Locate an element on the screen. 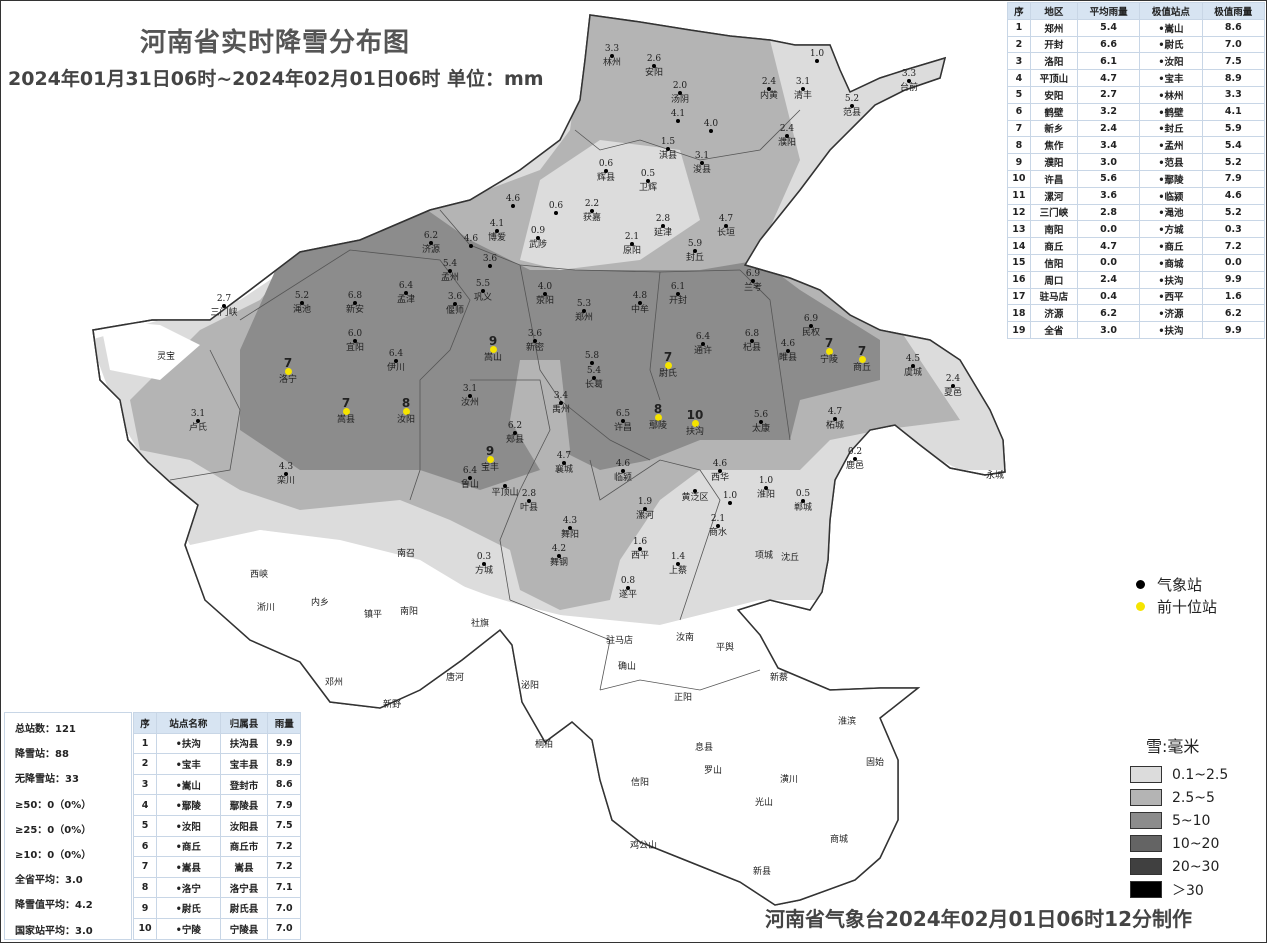 This screenshot has width=1267, height=943. station-name: 浚县 is located at coordinates (701, 170).